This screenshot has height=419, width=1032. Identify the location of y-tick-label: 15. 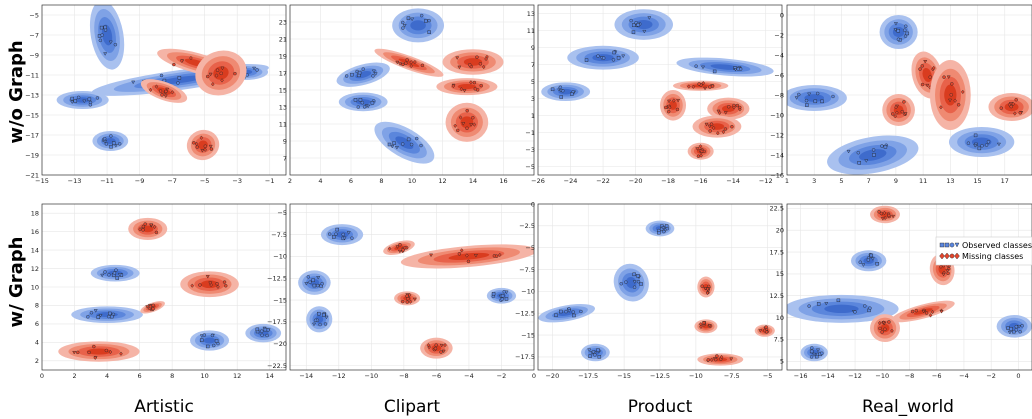
(780, 274).